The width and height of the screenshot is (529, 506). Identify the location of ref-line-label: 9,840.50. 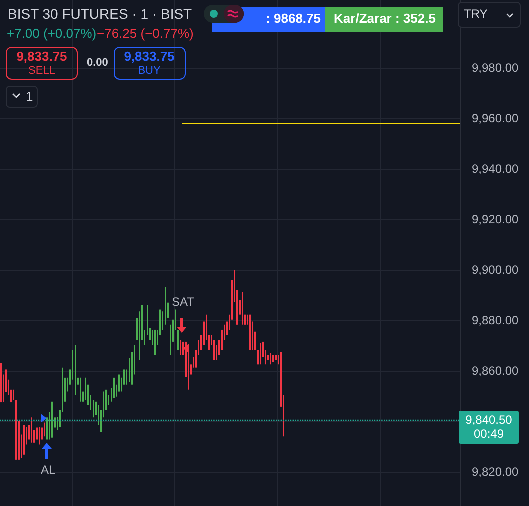
(489, 420).